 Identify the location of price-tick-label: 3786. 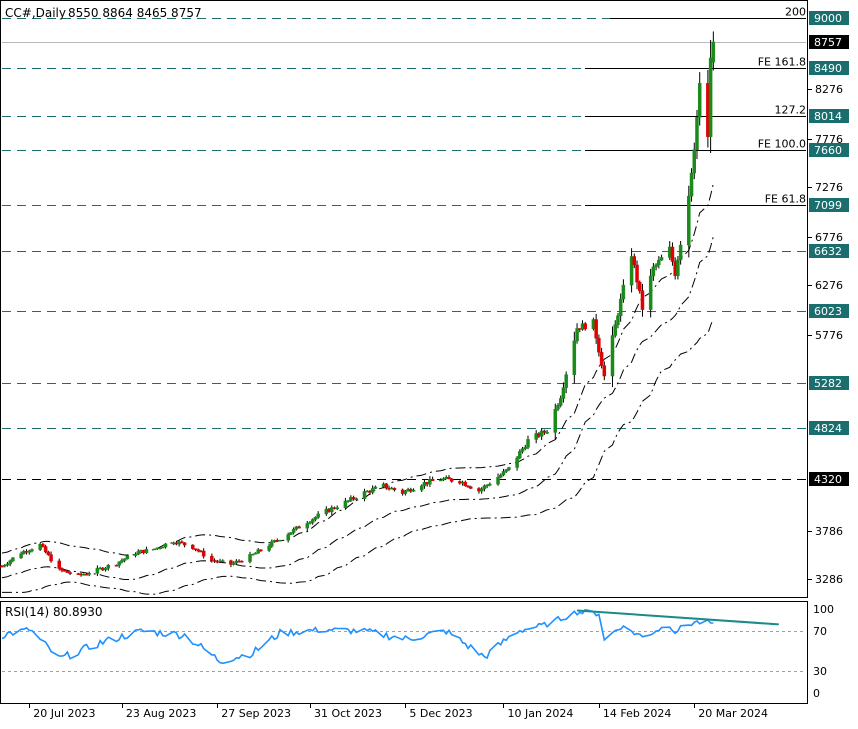
(829, 531).